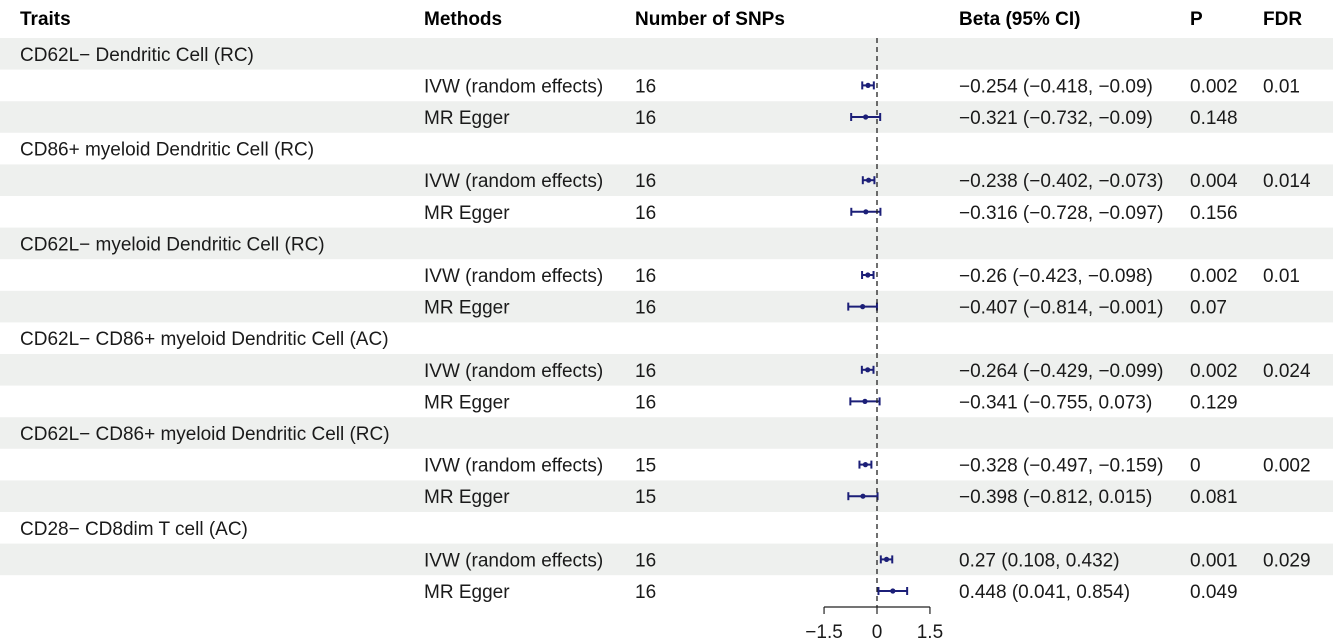 This screenshot has width=1333, height=644. Describe the element at coordinates (1196, 19) in the screenshot. I see `header-p: P` at that location.